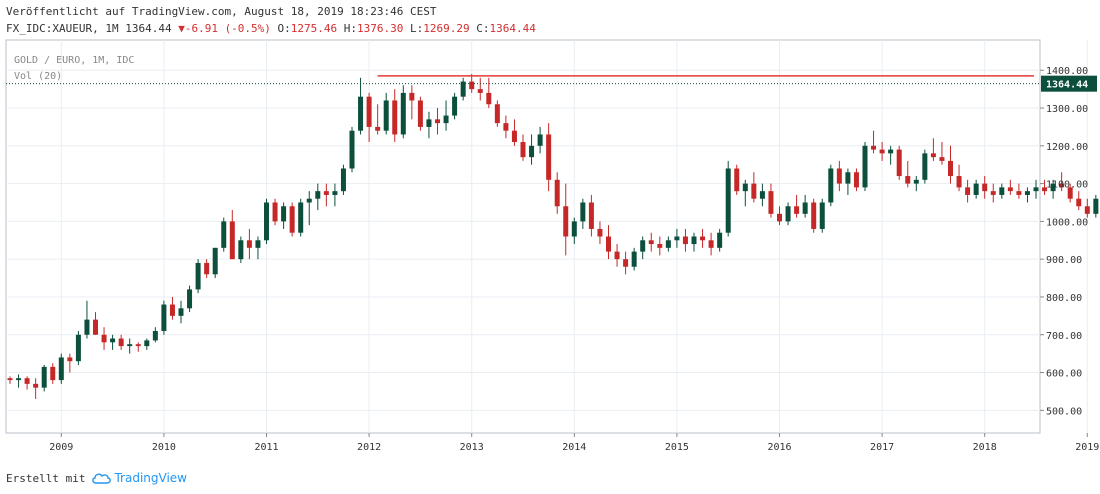 The image size is (1100, 494). Describe the element at coordinates (284, 28) in the screenshot. I see `open-label: O:` at that location.